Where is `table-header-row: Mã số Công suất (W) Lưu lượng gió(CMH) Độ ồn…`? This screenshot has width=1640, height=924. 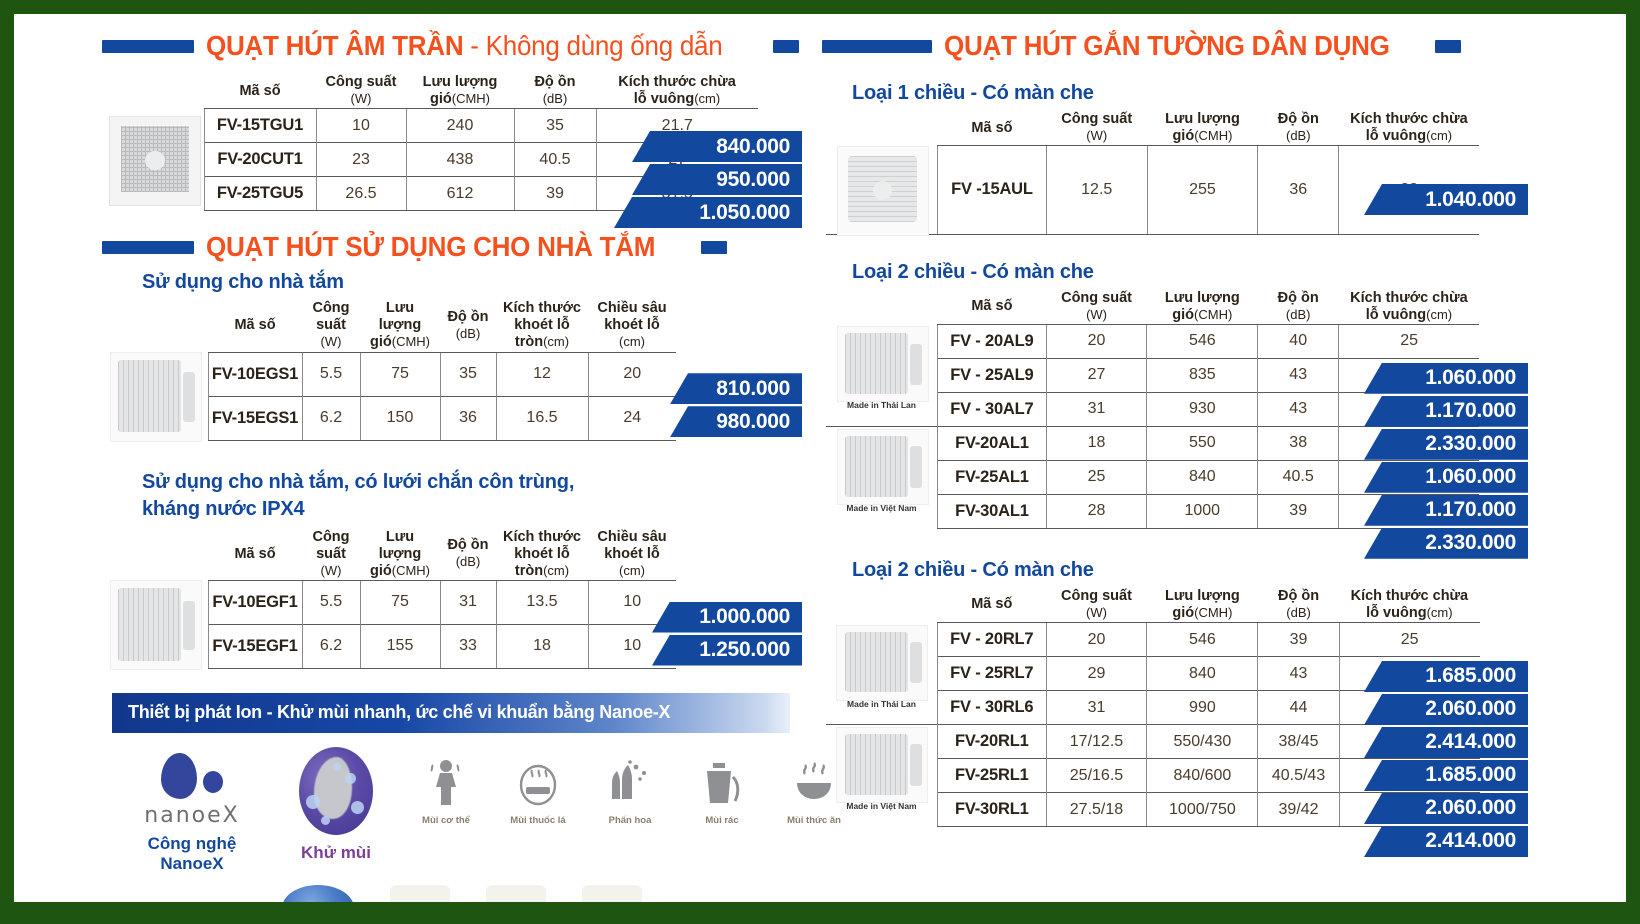 table-header-row: Mã số Công suất (W) Lưu lượng gió(CMH) Độ ồn… is located at coordinates (449, 326).